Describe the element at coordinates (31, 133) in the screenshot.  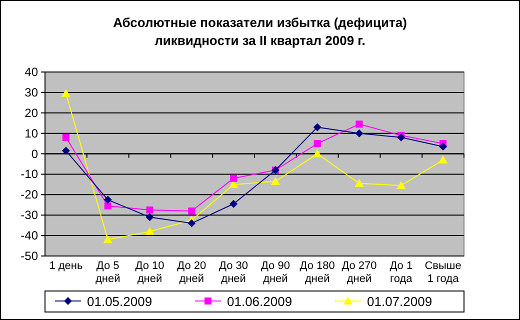
I see `y-tick-label: 10` at that location.